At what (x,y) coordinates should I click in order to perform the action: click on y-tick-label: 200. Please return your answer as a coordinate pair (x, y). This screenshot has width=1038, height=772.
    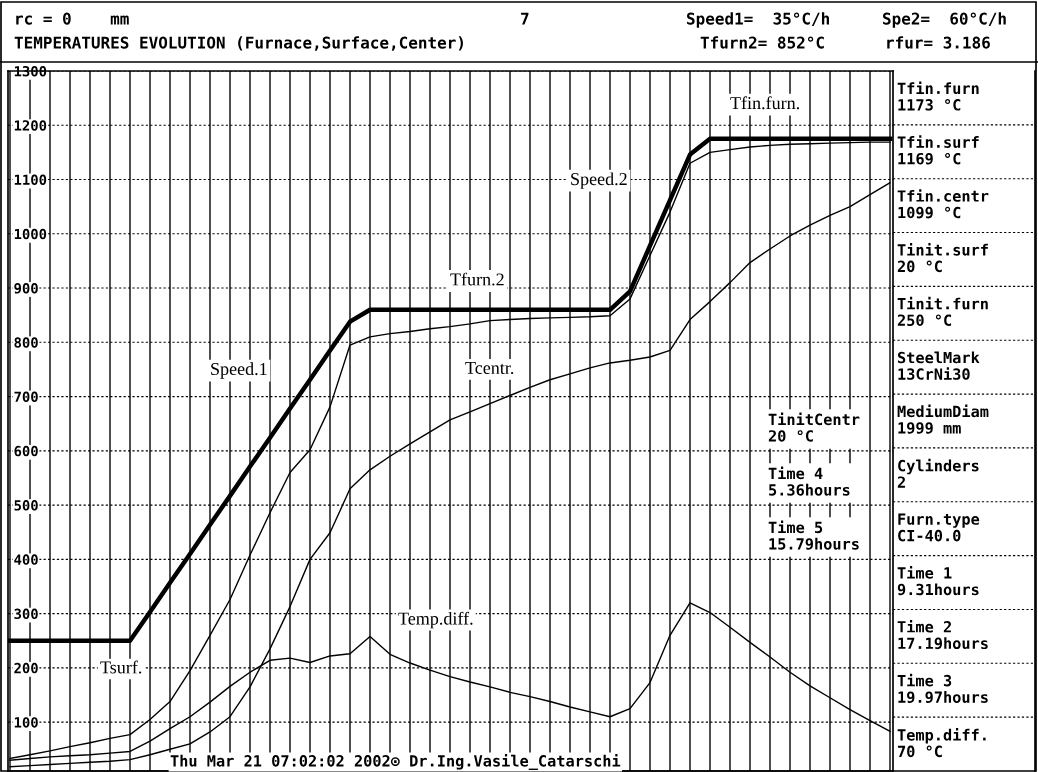
    Looking at the image, I should click on (26, 668).